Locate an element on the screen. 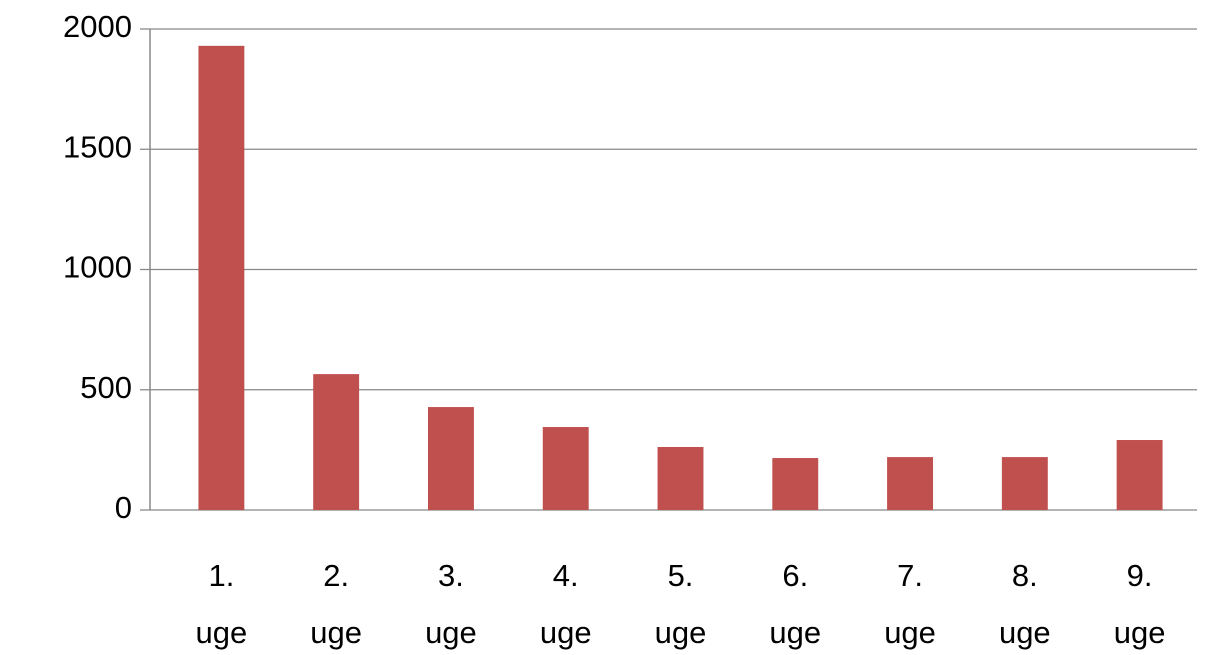 The image size is (1212, 655). y-tick-label: 1500 is located at coordinates (97, 146).